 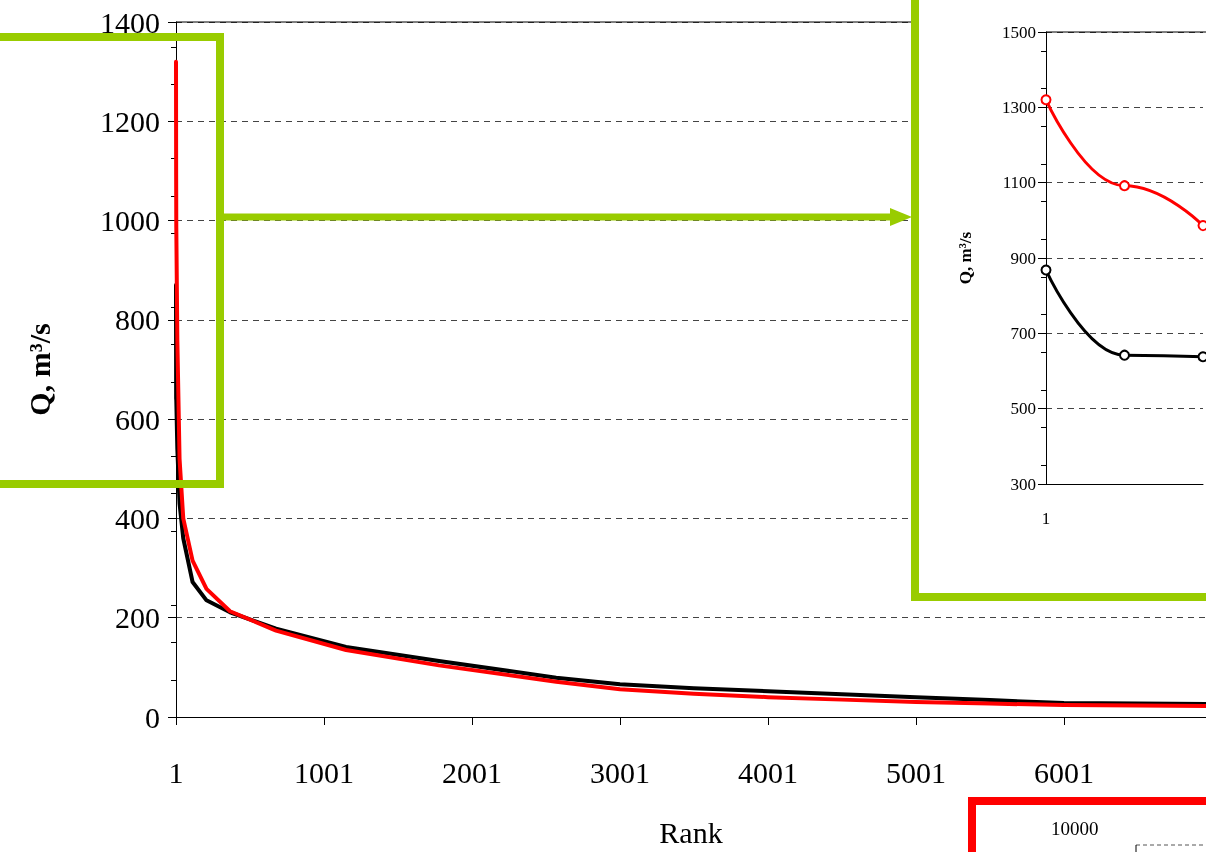 I want to click on y-tick-label: 0, so click(x=152, y=717).